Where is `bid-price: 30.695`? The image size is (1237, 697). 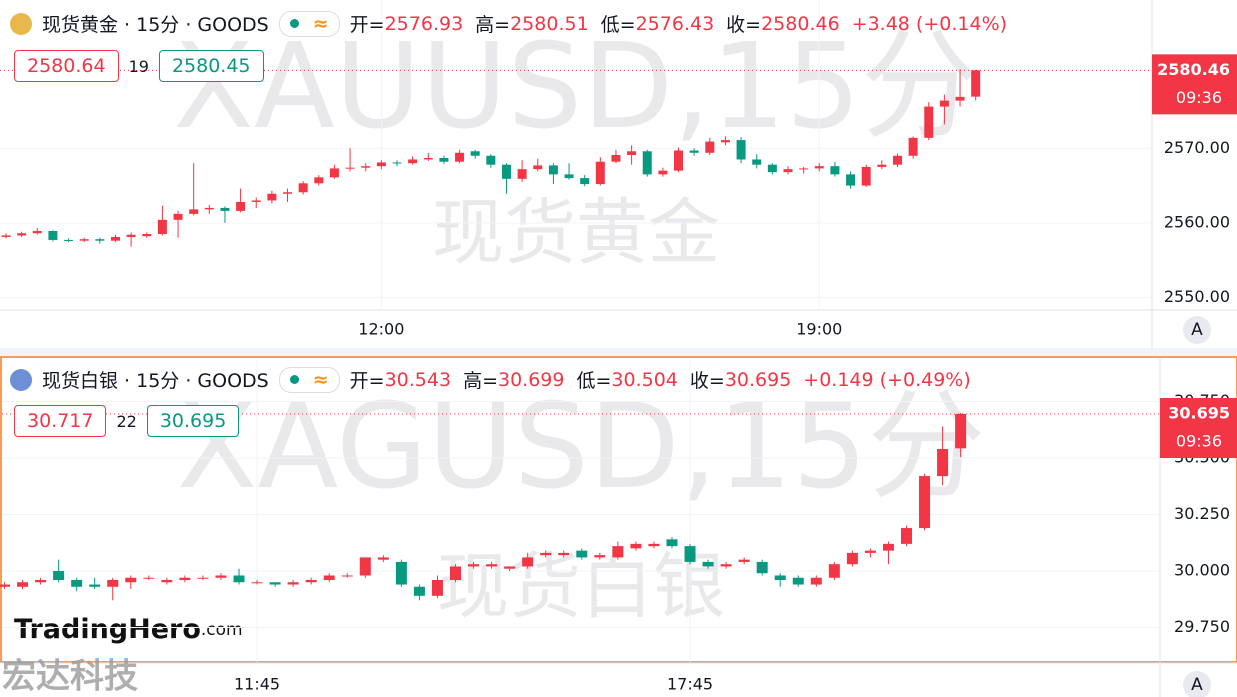
bid-price: 30.695 is located at coordinates (193, 421).